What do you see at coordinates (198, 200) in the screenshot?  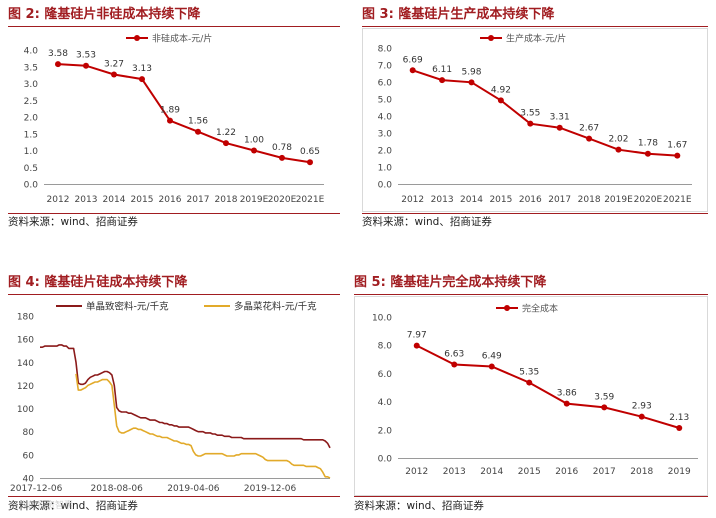 I see `fig2-x-tick-label: 2017` at bounding box center [198, 200].